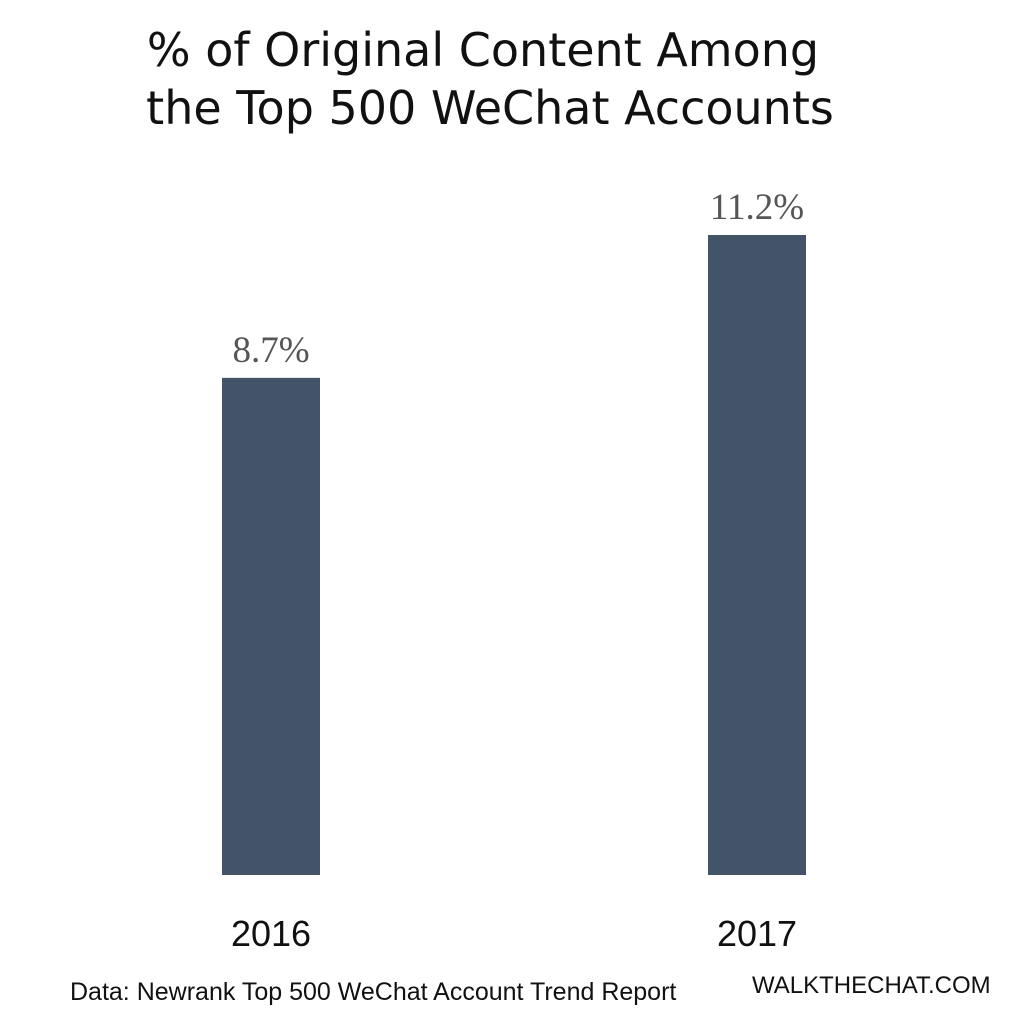 The height and width of the screenshot is (1022, 1029). I want to click on x-tick-label-2016: 2016, so click(271, 933).